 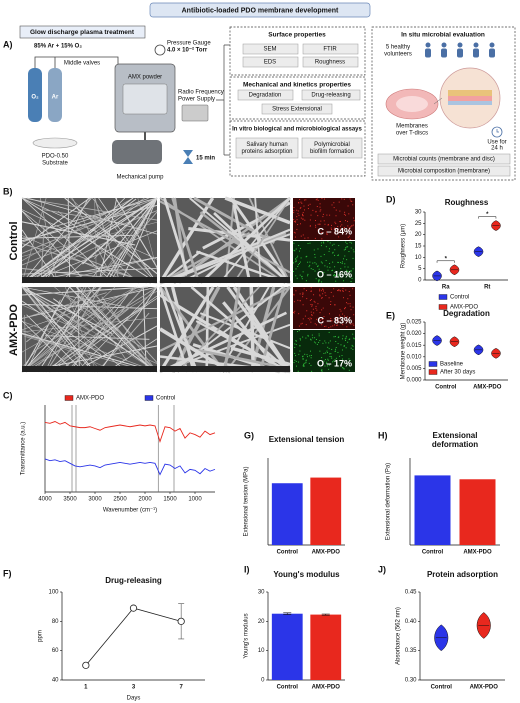 I want to click on assay-title: Mechanical and kinetics properties, so click(x=297, y=85).